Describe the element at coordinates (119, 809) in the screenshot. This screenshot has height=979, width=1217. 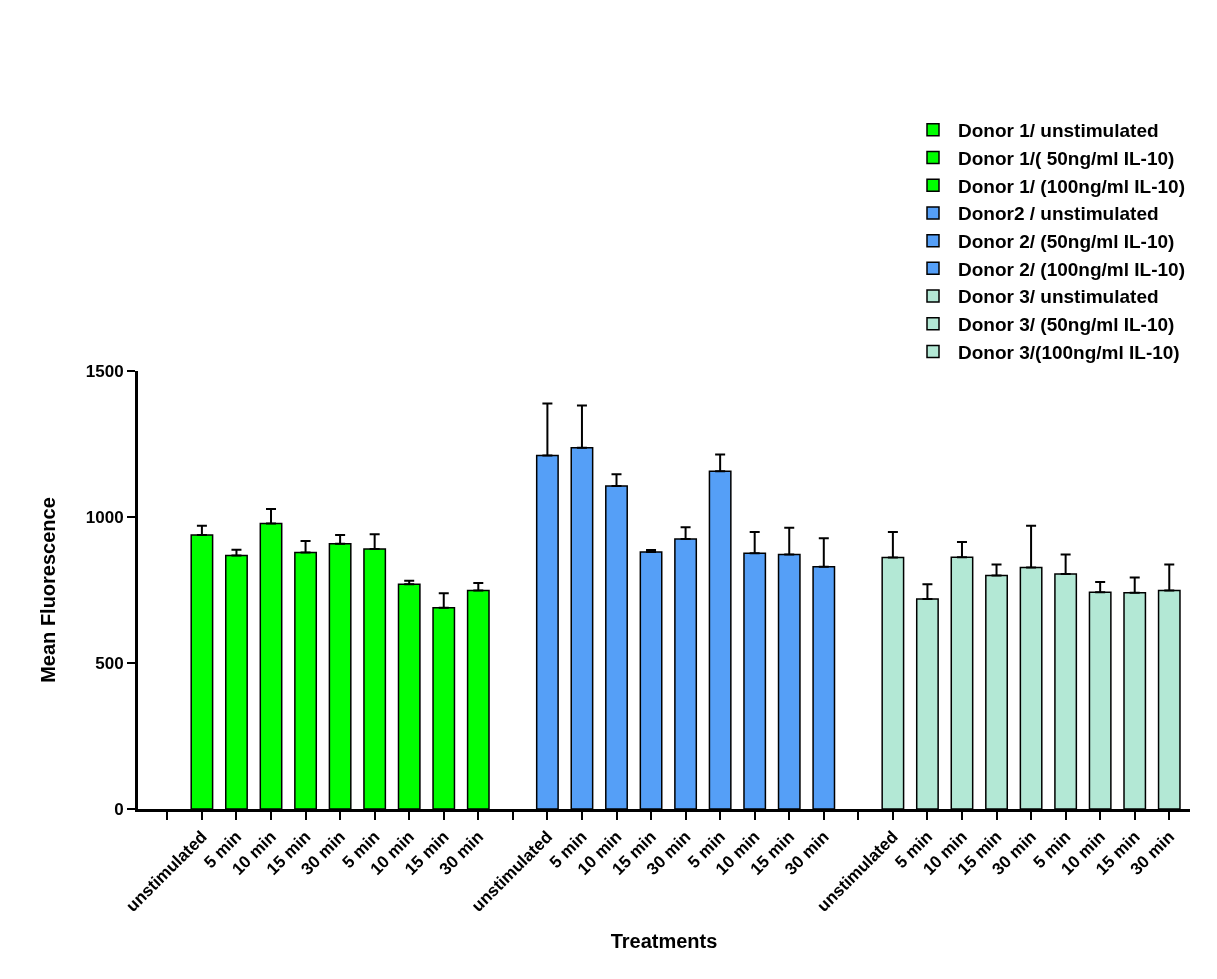
I see `y-tick-label: 0` at that location.